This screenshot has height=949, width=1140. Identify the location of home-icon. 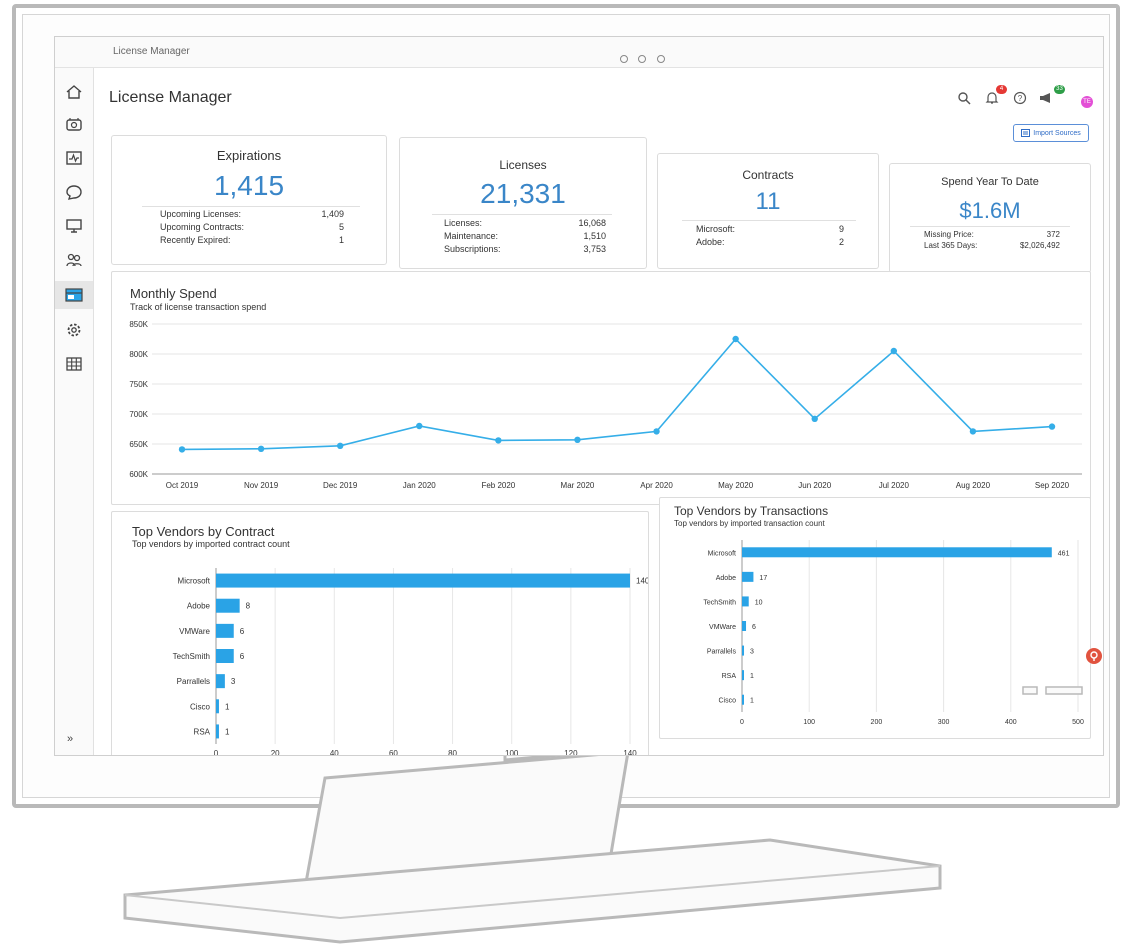
(74, 92).